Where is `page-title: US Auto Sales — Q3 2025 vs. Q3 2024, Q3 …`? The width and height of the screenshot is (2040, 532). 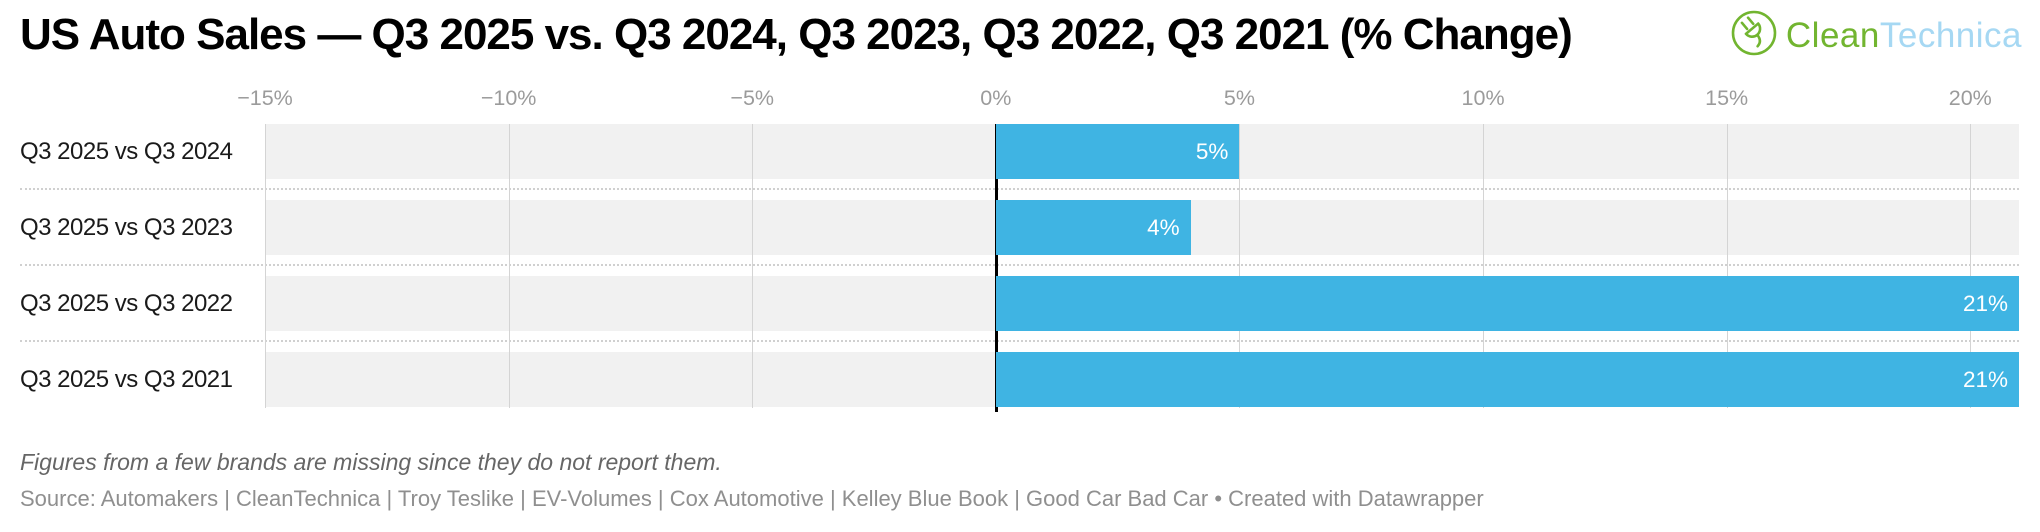
page-title: US Auto Sales — Q3 2025 vs. Q3 2024, Q3 … is located at coordinates (796, 34).